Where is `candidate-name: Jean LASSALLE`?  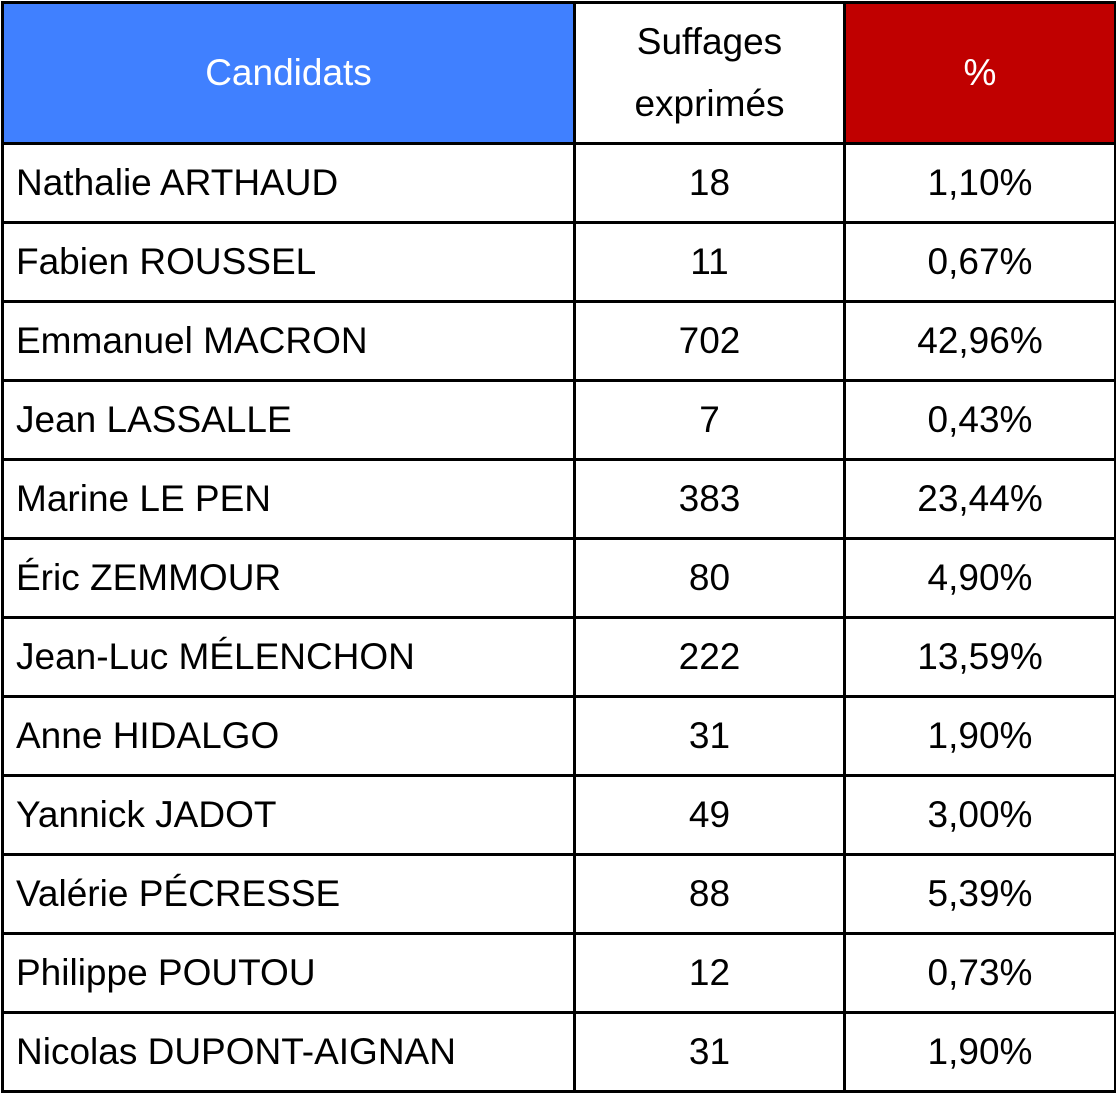
candidate-name: Jean LASSALLE is located at coordinates (288, 420).